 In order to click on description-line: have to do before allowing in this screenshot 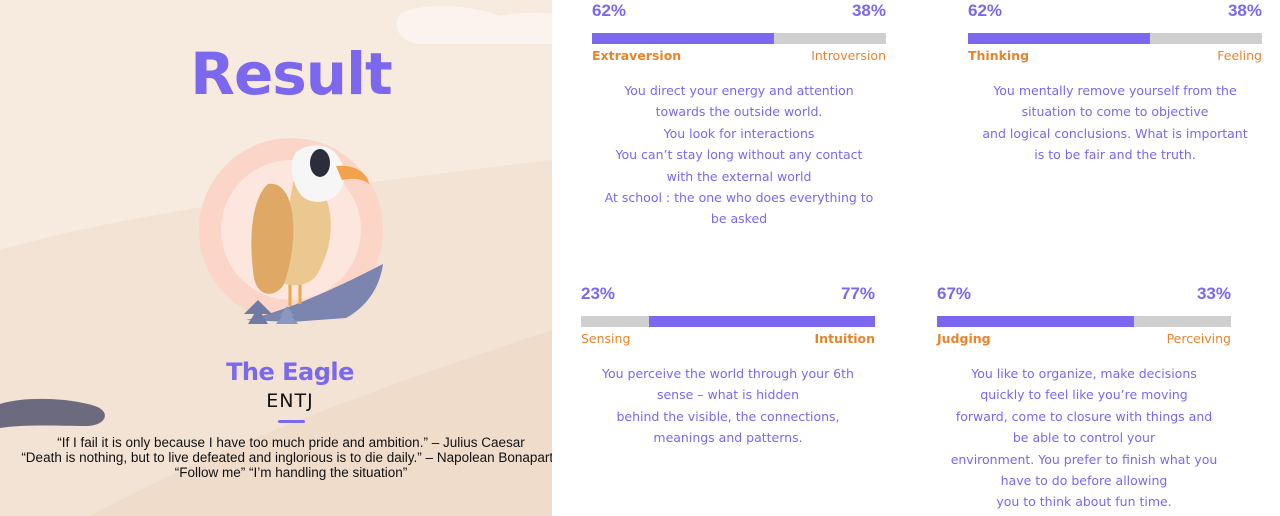, I will do `click(1084, 481)`.